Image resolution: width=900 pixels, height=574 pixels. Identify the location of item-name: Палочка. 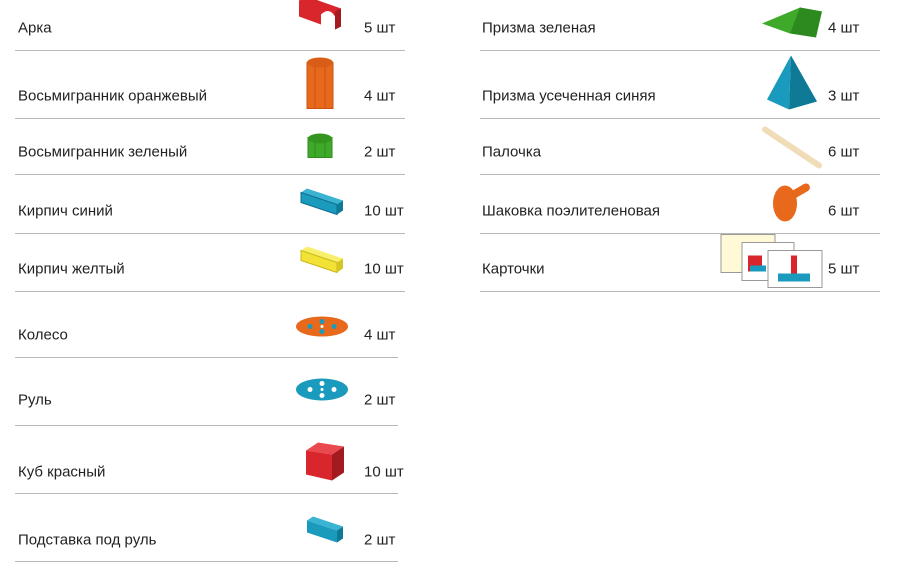
(512, 152).